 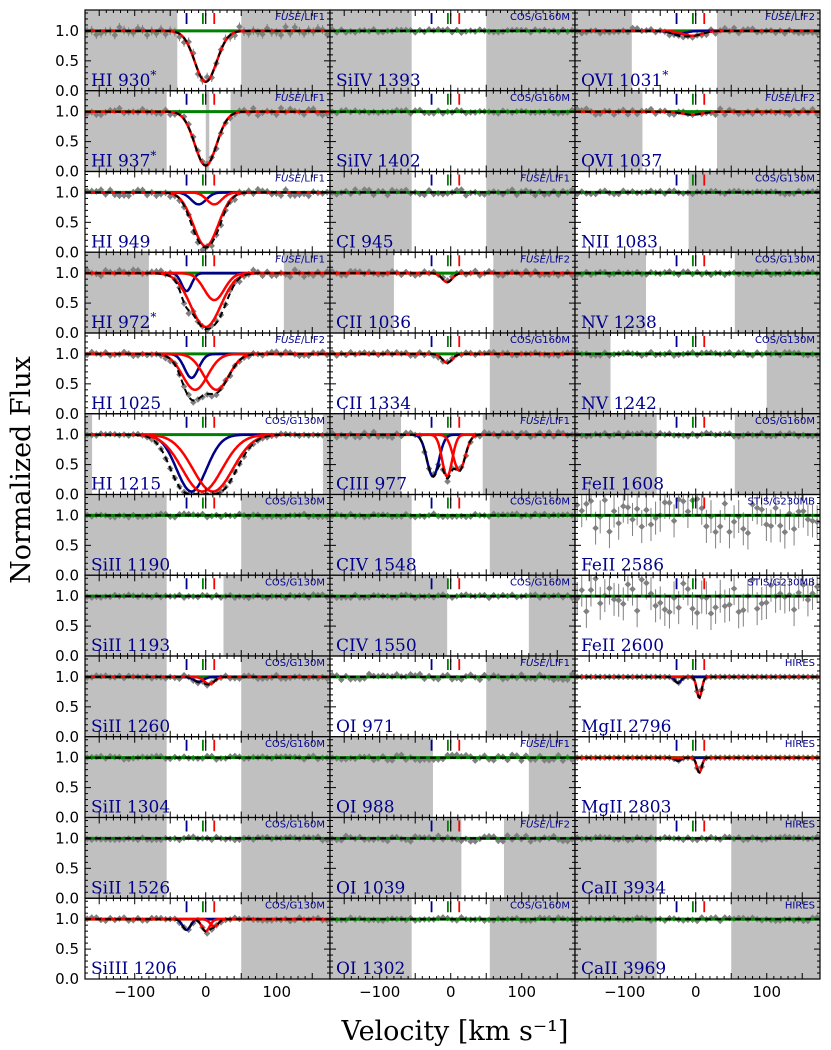 I want to click on instrument-label: FUSE/LIF2, so click(x=545, y=259).